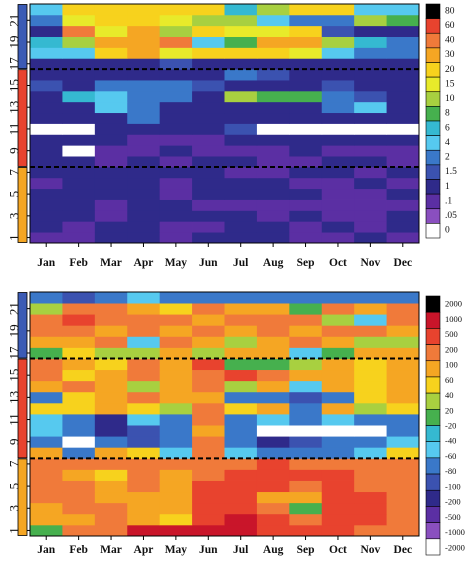  I want to click on legend-label: 100, so click(451, 365).